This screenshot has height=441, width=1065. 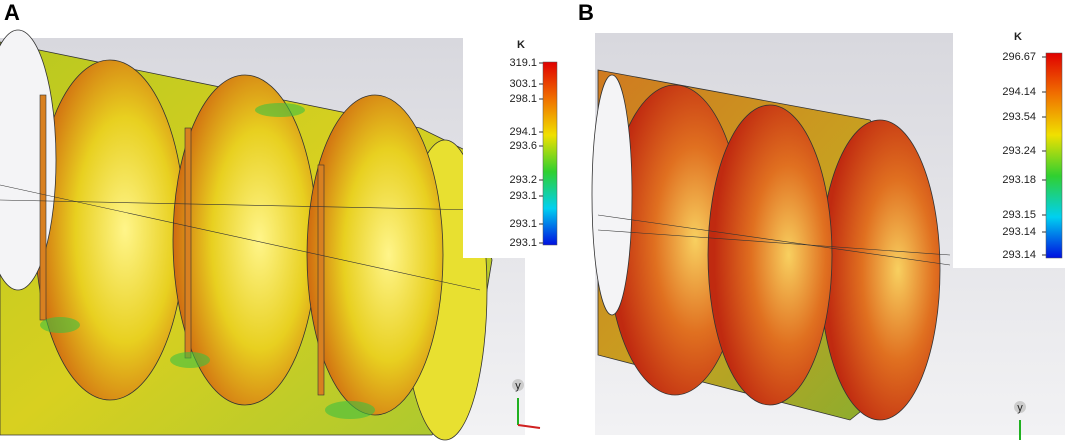 What do you see at coordinates (1019, 117) in the screenshot?
I see `scale-label: 293.54` at bounding box center [1019, 117].